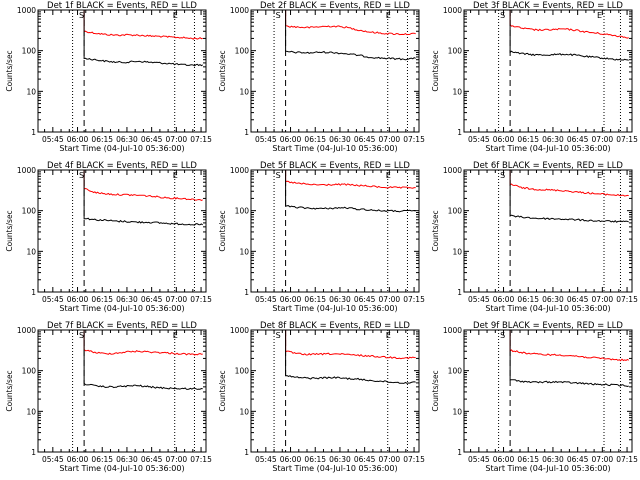  Describe the element at coordinates (548, 326) in the screenshot. I see `chart-title: Det 9f BLACK = Events, RED = LLD` at that location.